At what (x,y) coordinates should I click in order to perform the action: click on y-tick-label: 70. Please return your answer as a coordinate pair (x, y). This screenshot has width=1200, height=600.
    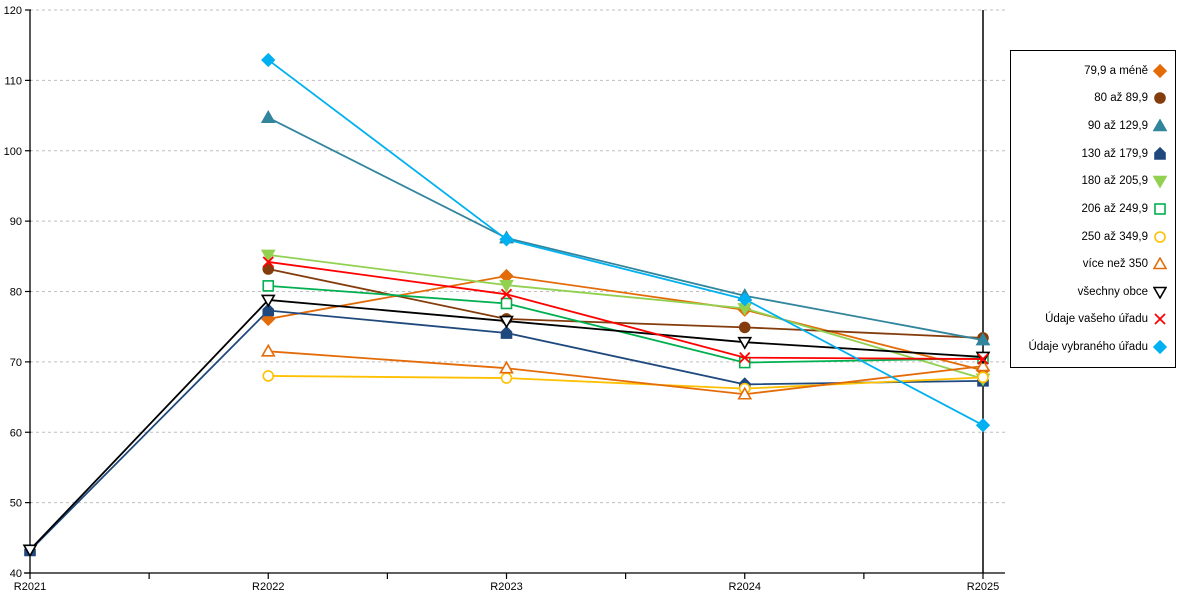
    Looking at the image, I should click on (16, 363).